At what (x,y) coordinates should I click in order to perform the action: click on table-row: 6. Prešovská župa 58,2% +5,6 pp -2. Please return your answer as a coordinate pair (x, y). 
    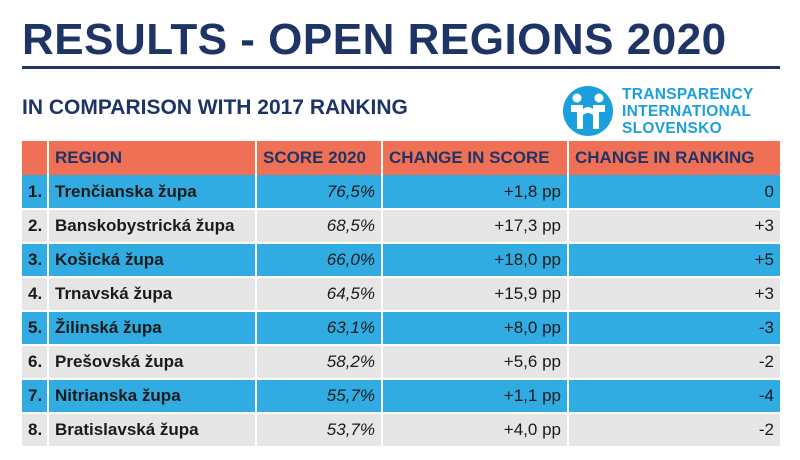
    Looking at the image, I should click on (401, 362).